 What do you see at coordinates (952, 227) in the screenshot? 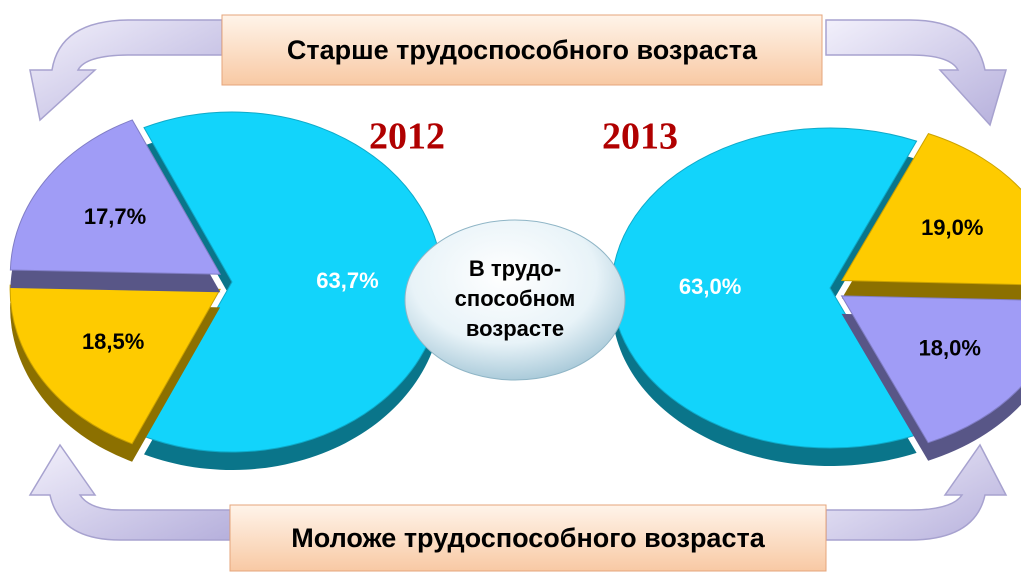
I see `value-label: 19,0%` at bounding box center [952, 227].